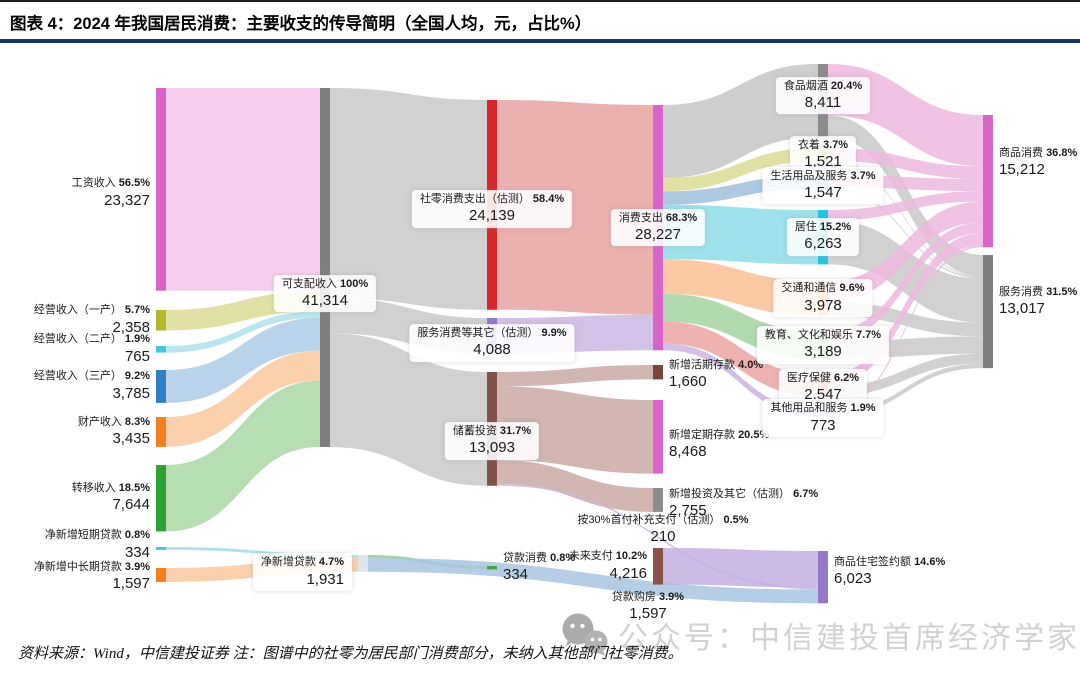  What do you see at coordinates (740, 380) in the screenshot?
I see `flow-consumption-to-other-goods` at bounding box center [740, 380].